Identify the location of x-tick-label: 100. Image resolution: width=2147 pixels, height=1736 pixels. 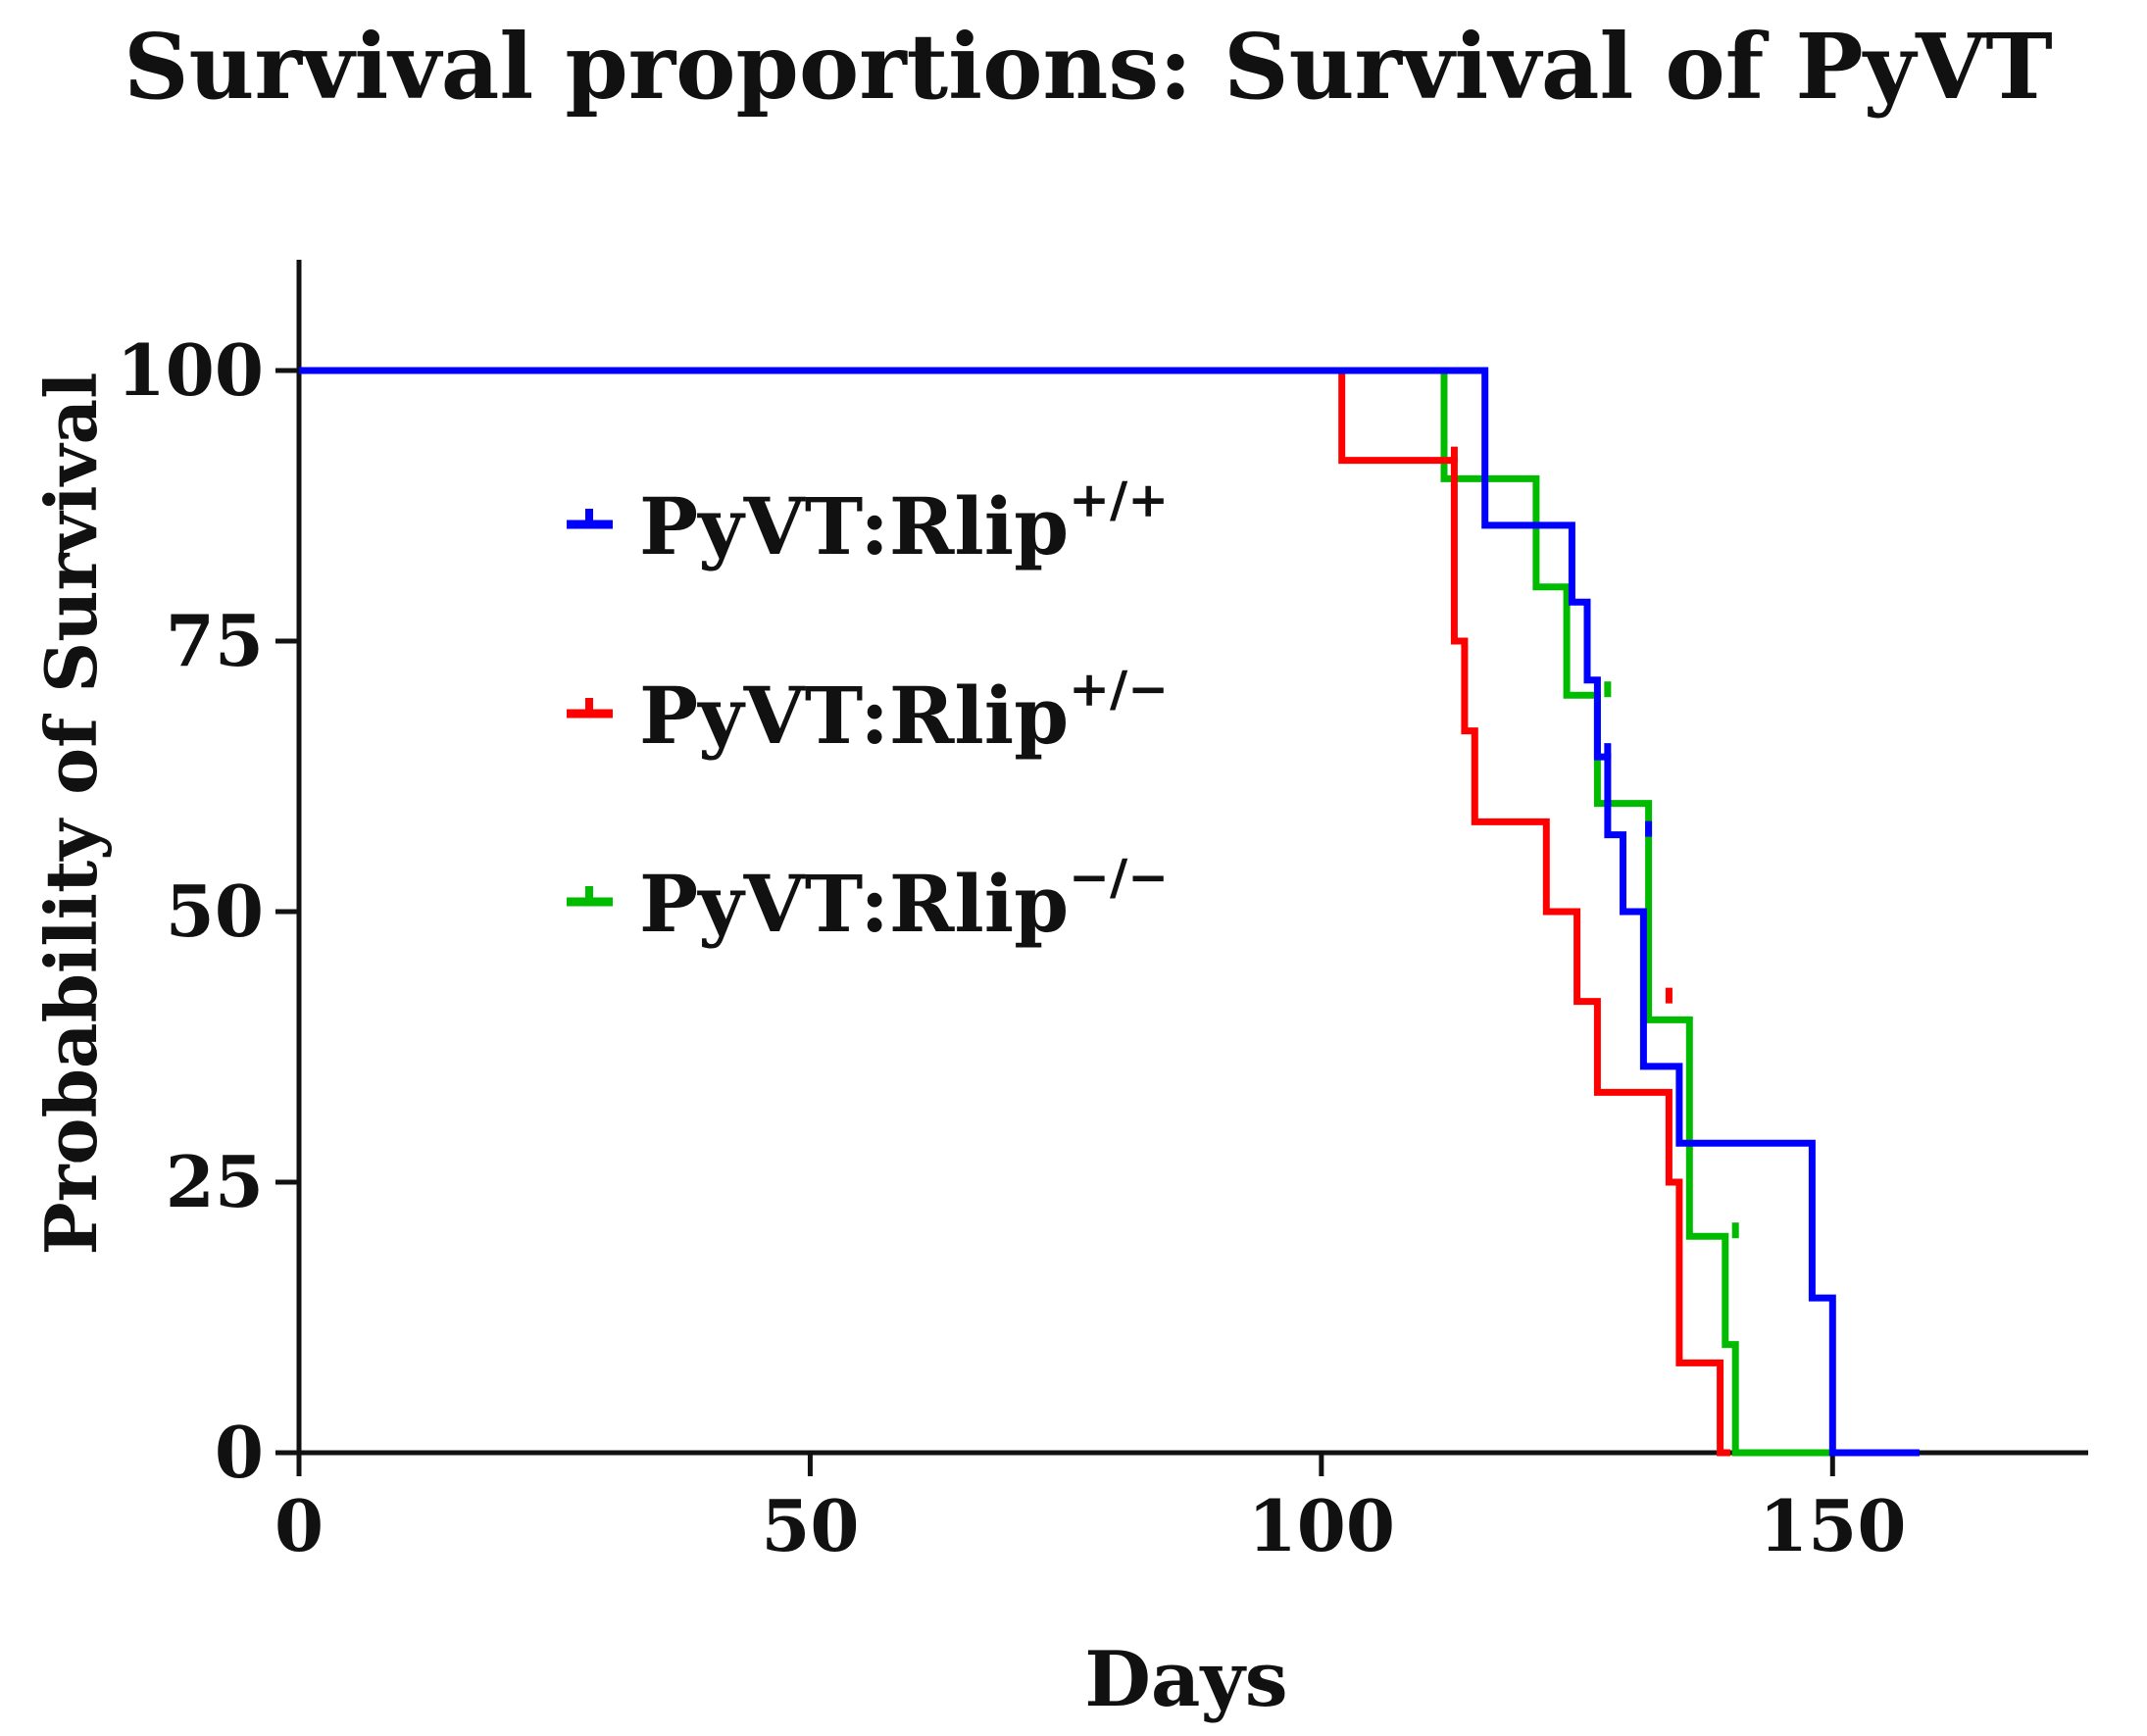
(1321, 1525).